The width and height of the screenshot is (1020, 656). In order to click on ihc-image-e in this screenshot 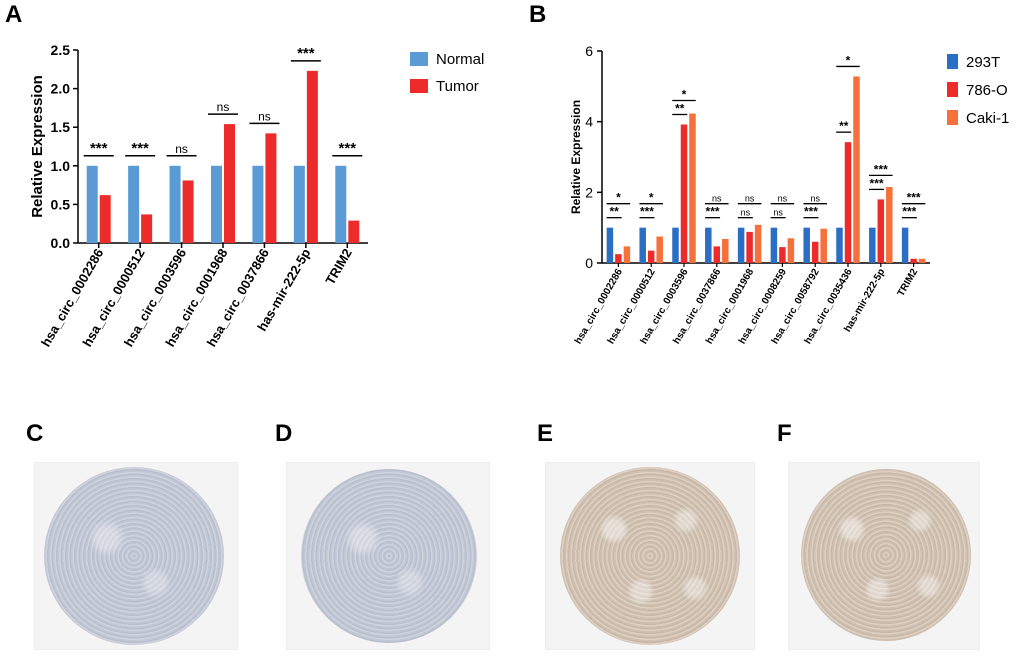, I will do `click(650, 556)`.